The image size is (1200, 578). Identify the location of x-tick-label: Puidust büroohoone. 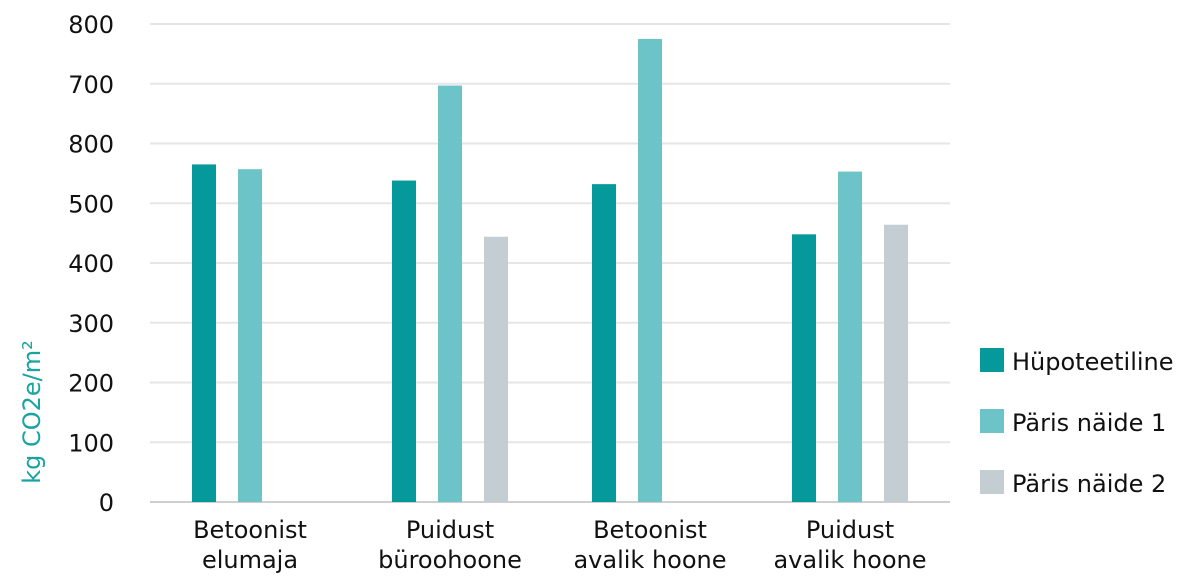
(450, 545).